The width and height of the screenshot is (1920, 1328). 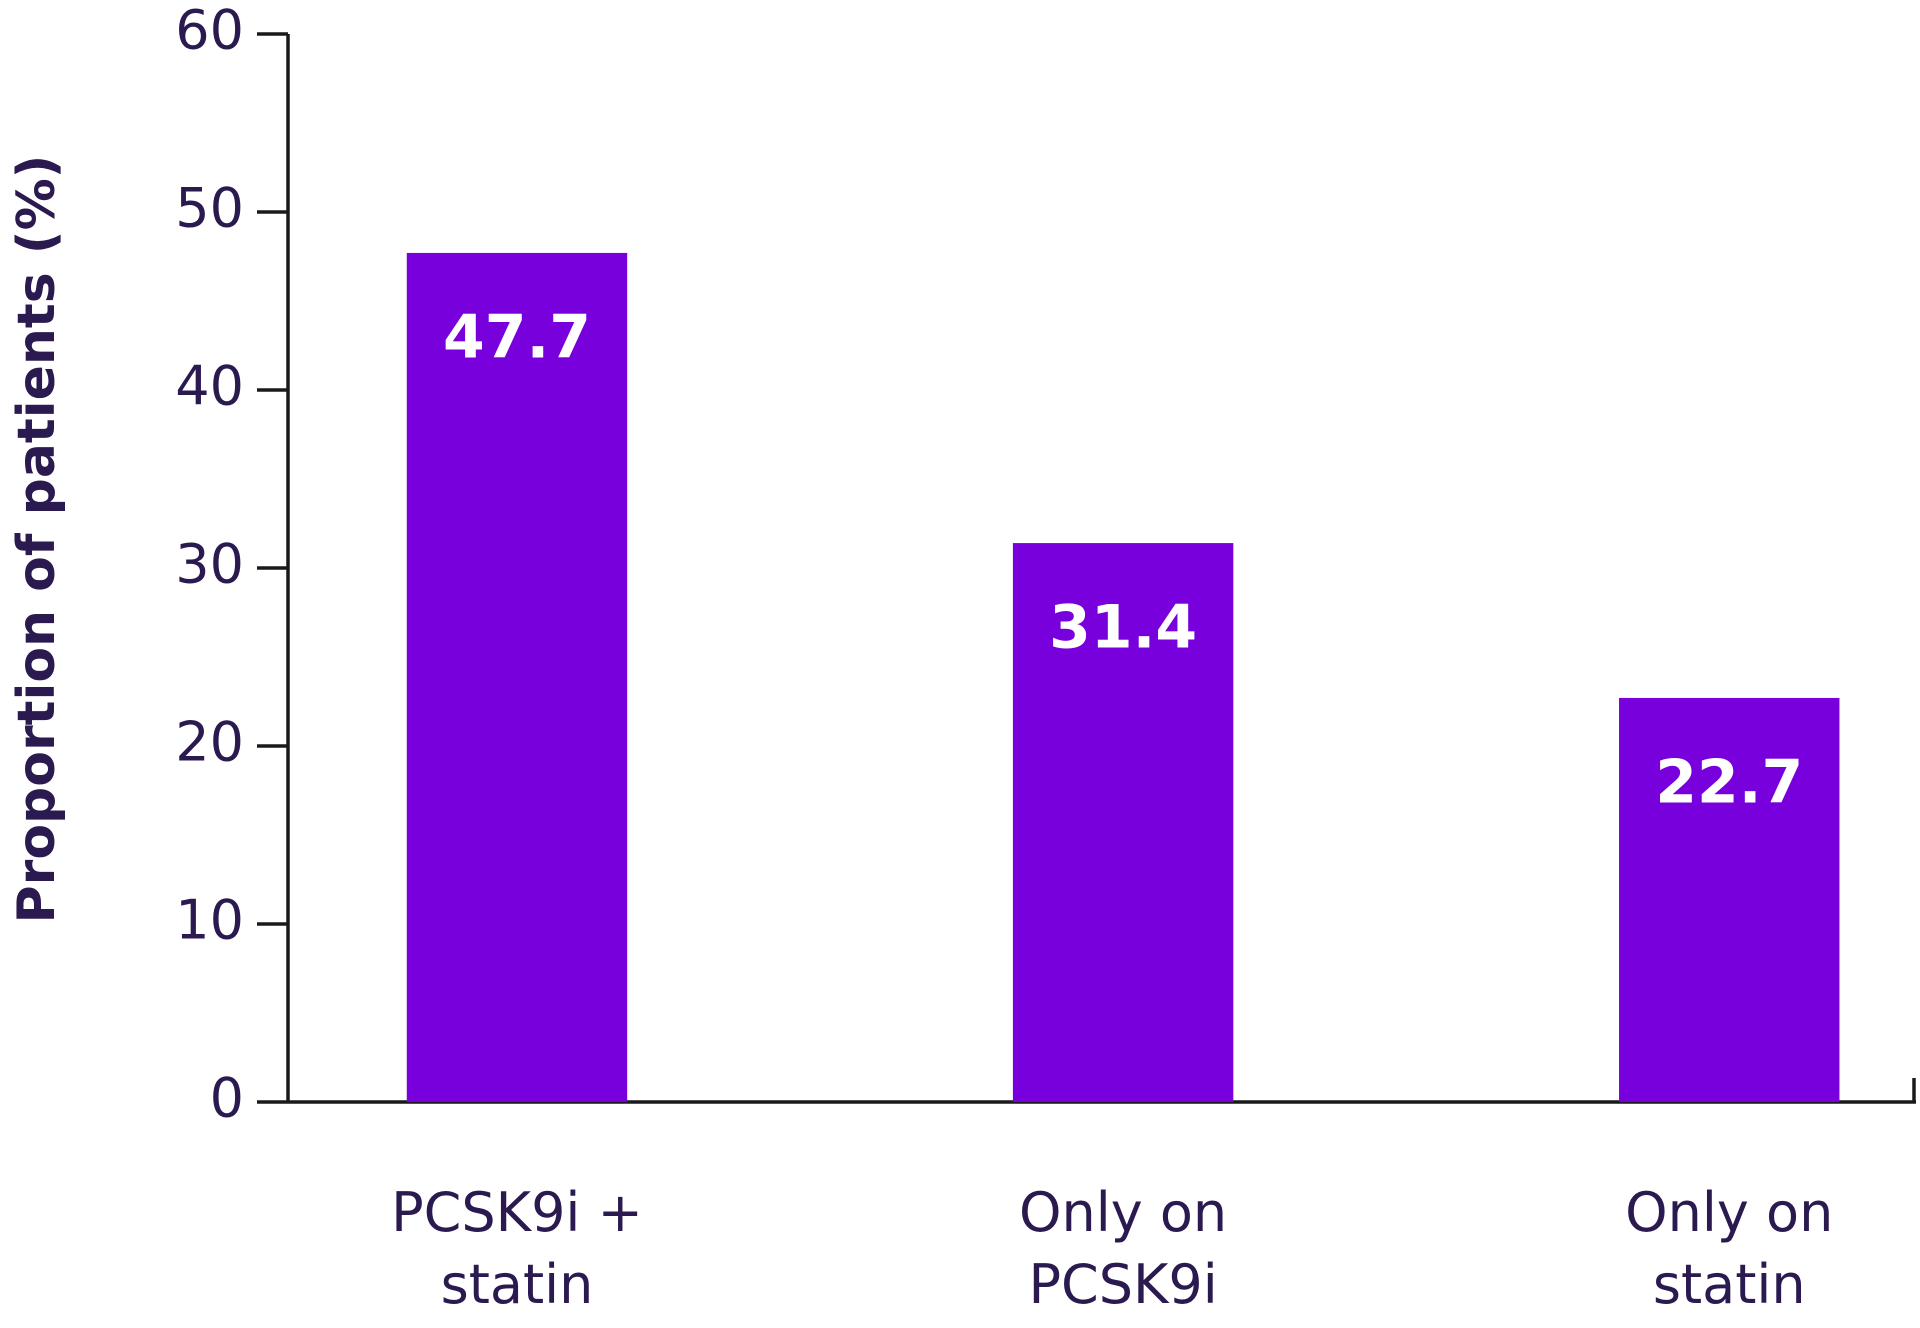 What do you see at coordinates (209, 920) in the screenshot?
I see `y-tick-label: 10` at bounding box center [209, 920].